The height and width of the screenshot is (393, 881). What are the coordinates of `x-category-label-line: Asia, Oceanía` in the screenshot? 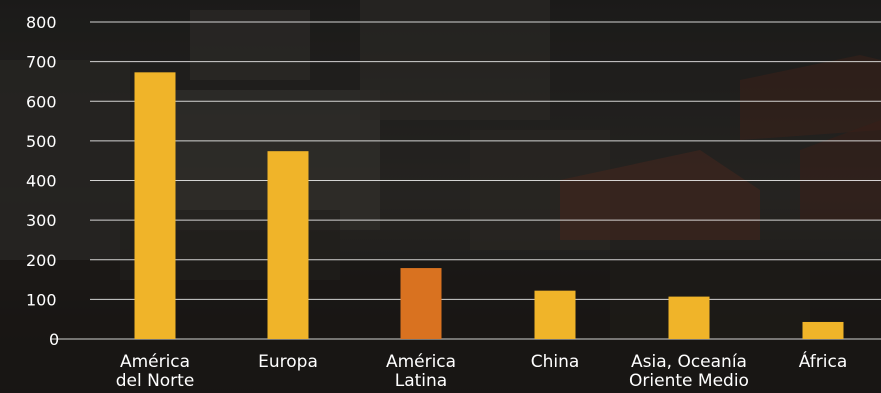 It's located at (689, 362).